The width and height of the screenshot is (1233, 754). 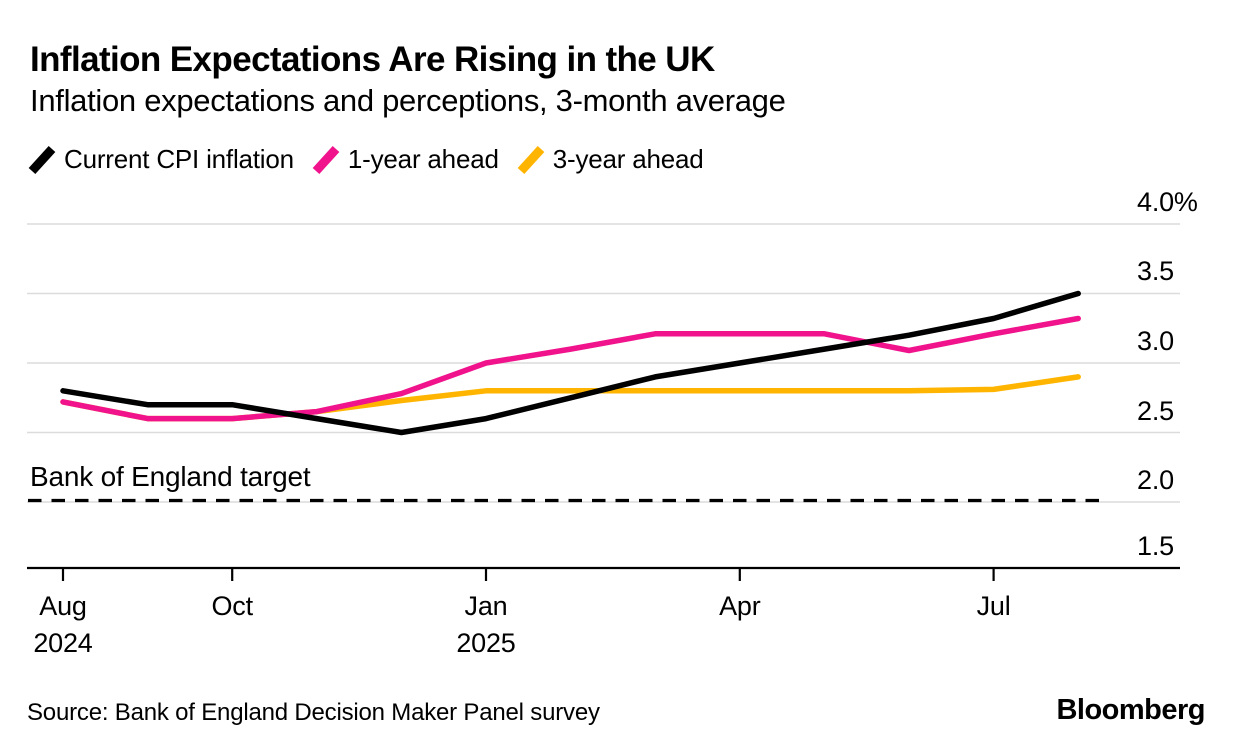 What do you see at coordinates (1130, 710) in the screenshot?
I see `bloomberg-logo: Bloomberg` at bounding box center [1130, 710].